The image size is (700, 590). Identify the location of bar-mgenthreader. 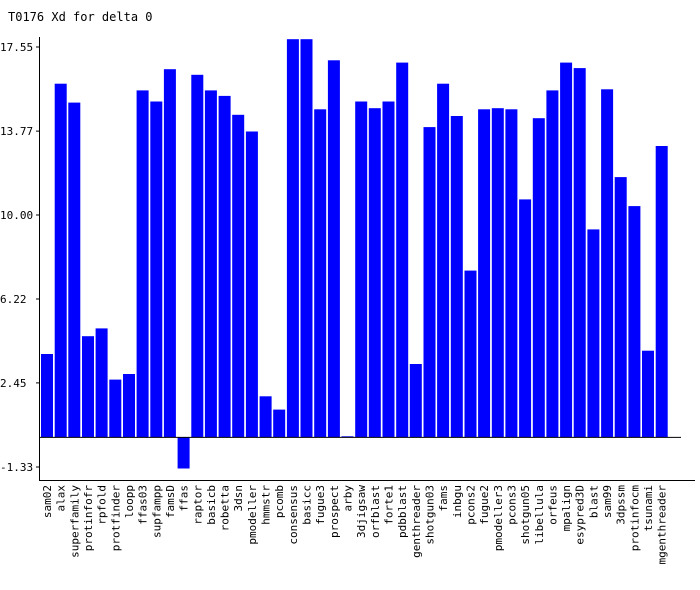
(661, 292).